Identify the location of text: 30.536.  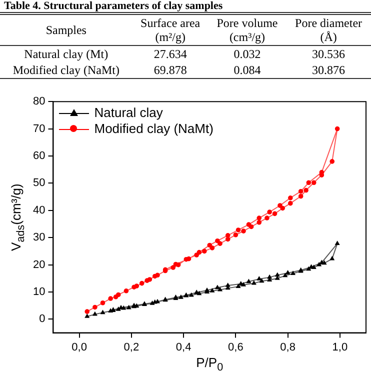
(328, 54).